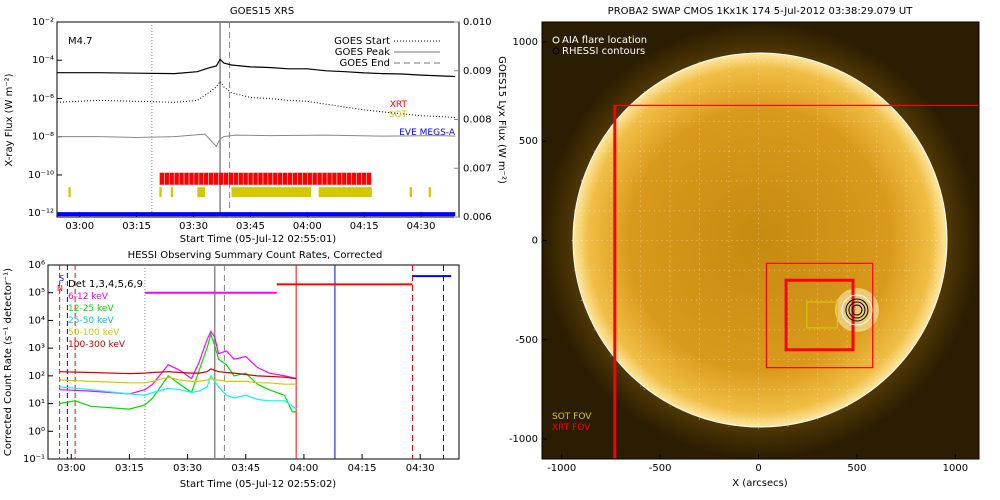 The image size is (1000, 500). What do you see at coordinates (61, 278) in the screenshot?
I see `flag-s-label: S` at bounding box center [61, 278].